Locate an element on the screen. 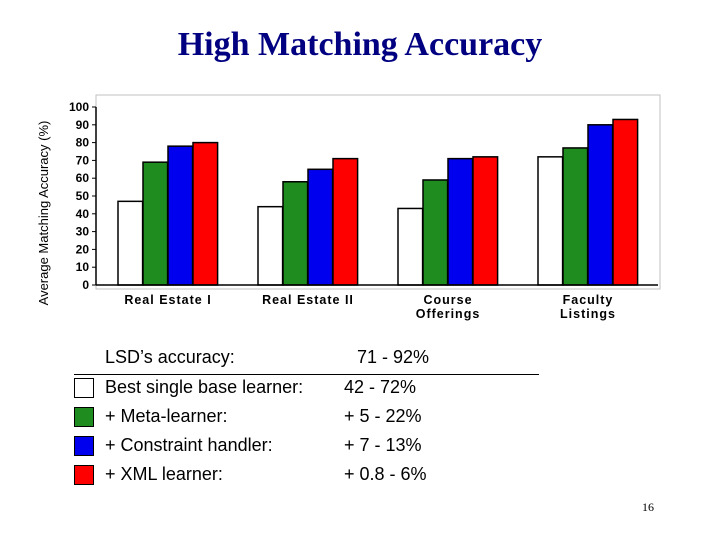 The image size is (720, 540). x-tick-label: Listings is located at coordinates (588, 314).